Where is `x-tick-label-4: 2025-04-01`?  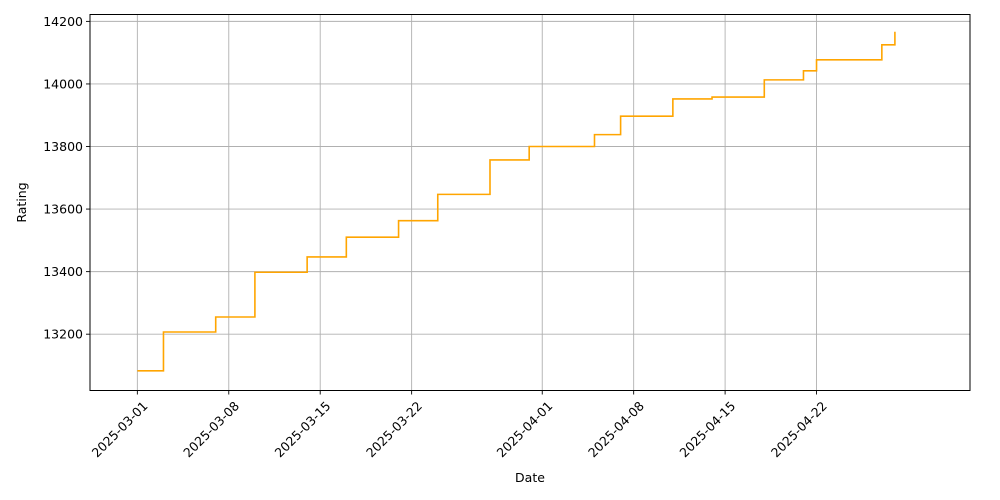 x-tick-label-4: 2025-04-01 is located at coordinates (525, 429).